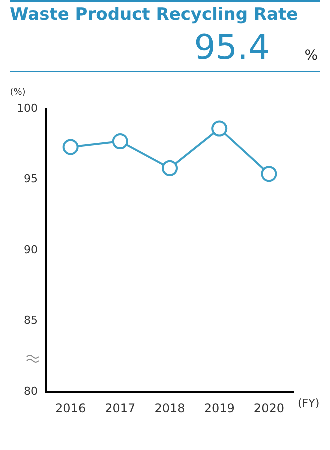 Image resolution: width=330 pixels, height=450 pixels. I want to click on x-tick-label: 2018, so click(170, 408).